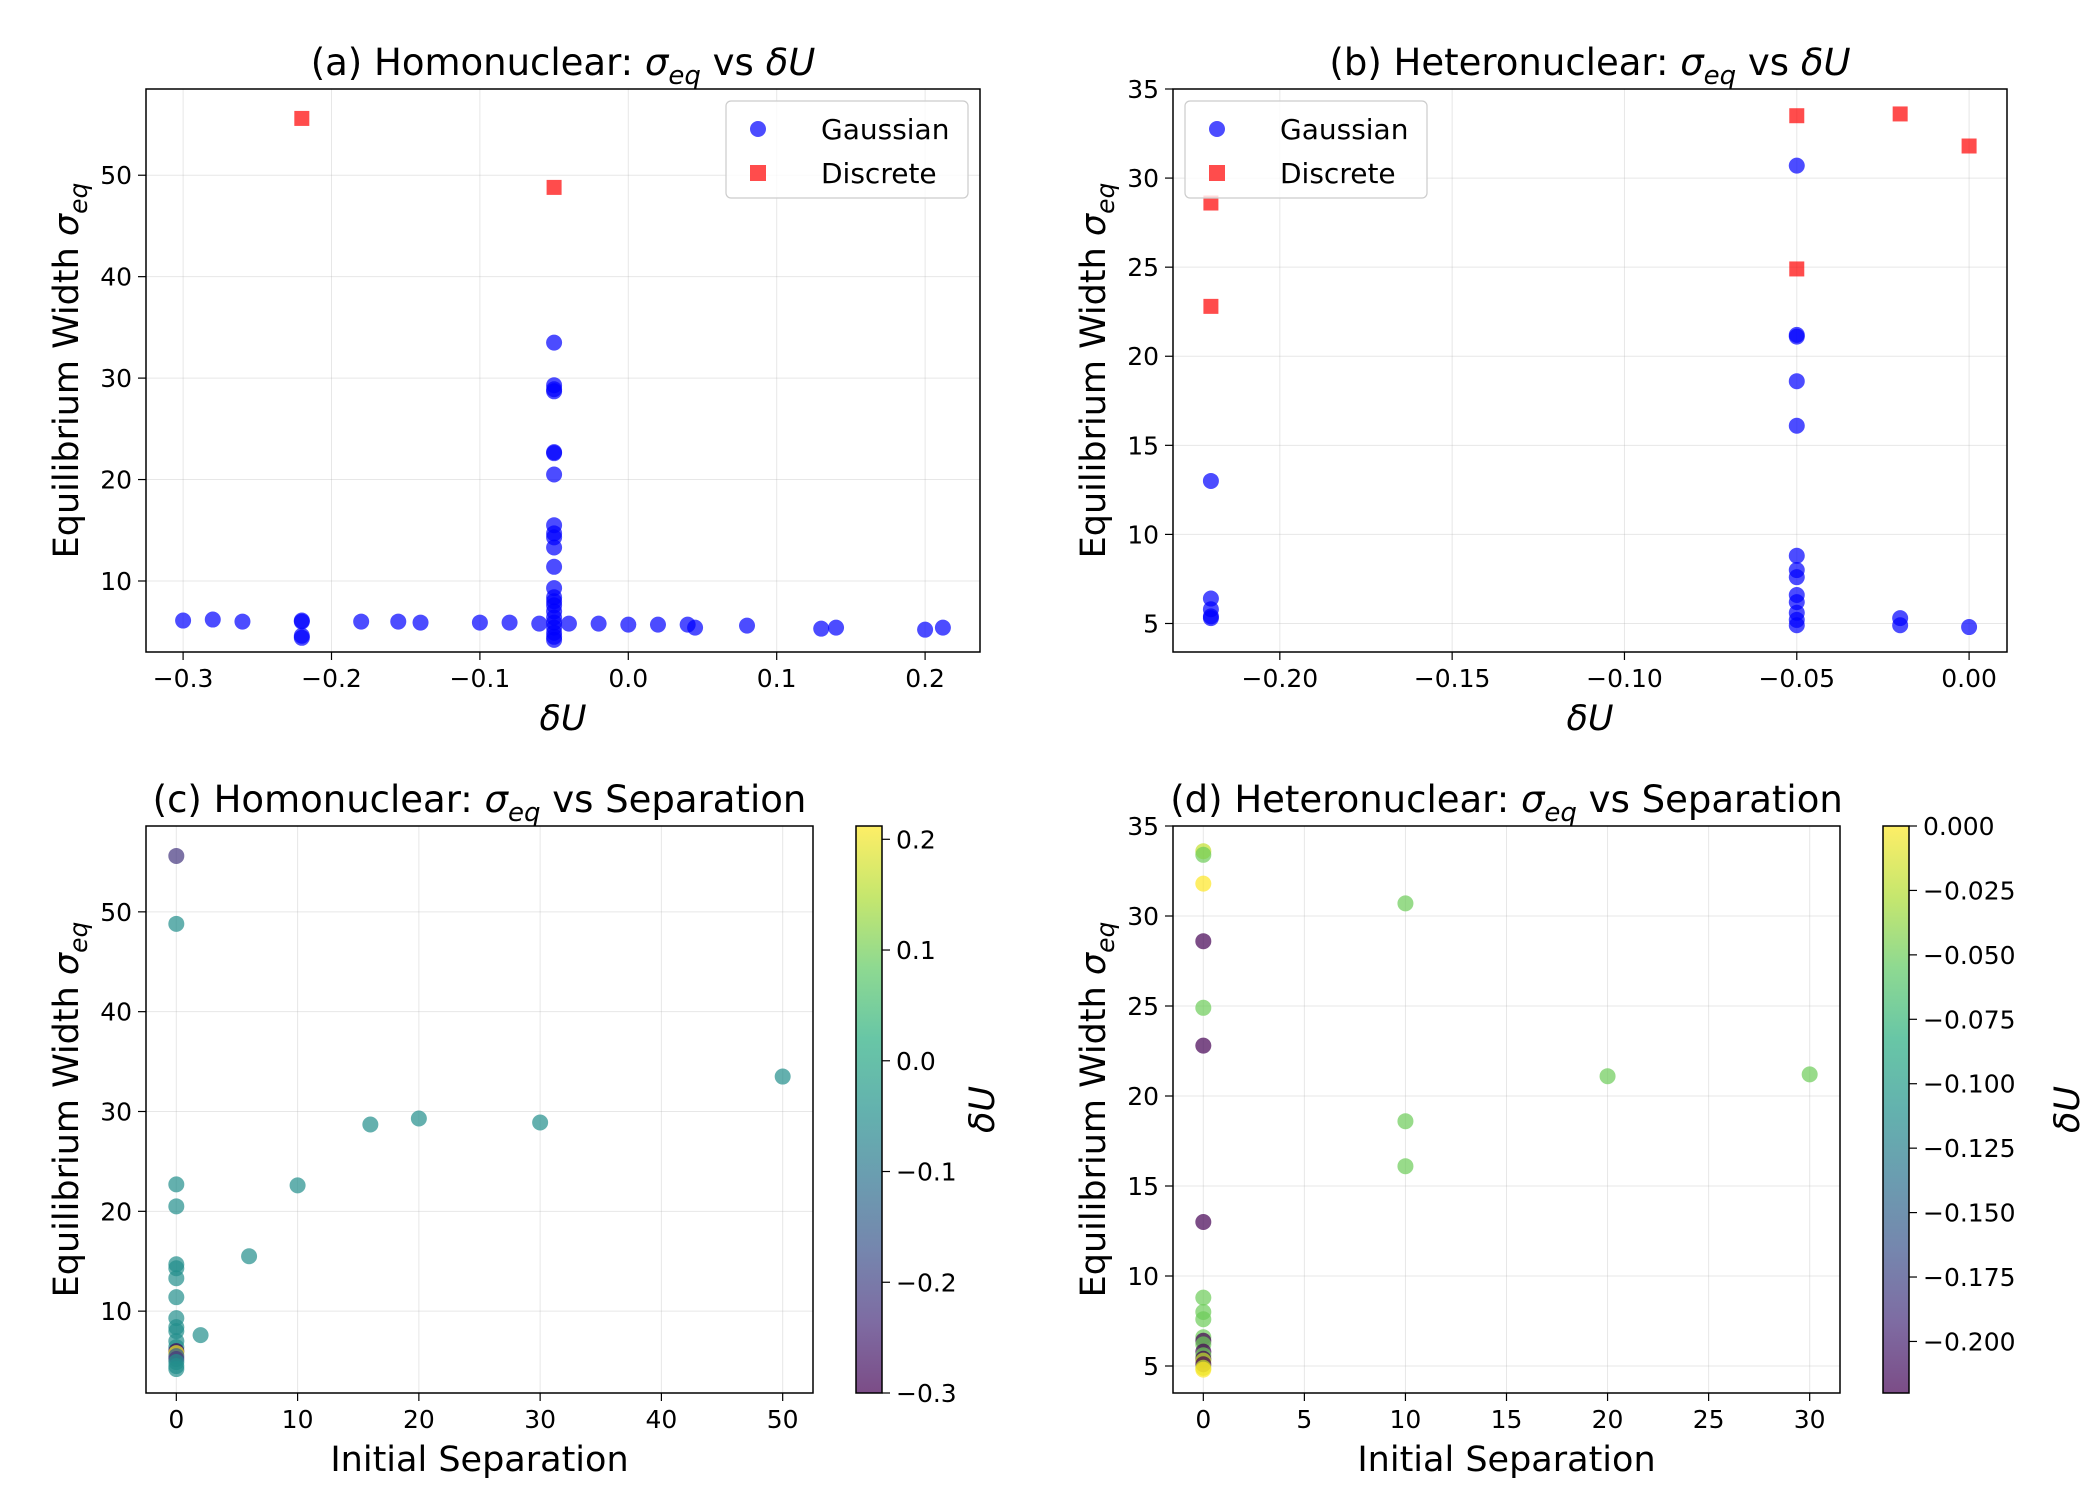 Image resolution: width=2100 pixels, height=1500 pixels. I want to click on x-tick-label: 25, so click(1709, 1419).